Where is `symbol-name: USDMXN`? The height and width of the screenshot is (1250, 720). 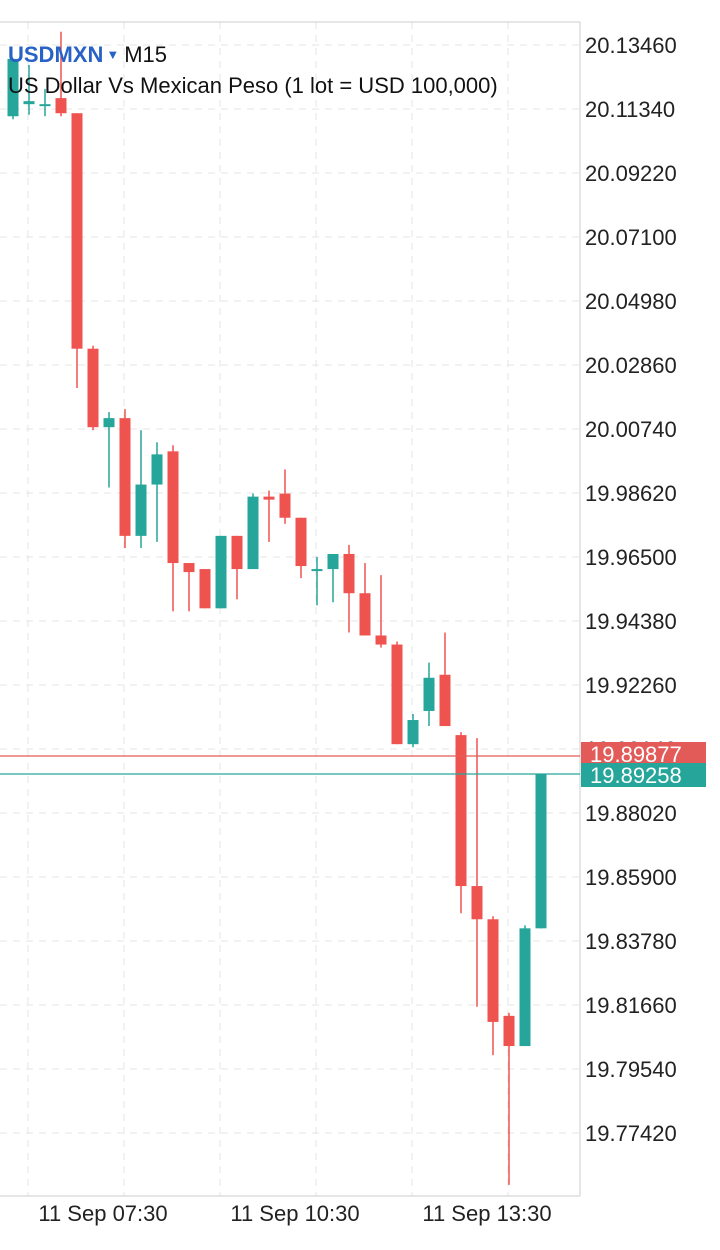
symbol-name: USDMXN is located at coordinates (56, 54).